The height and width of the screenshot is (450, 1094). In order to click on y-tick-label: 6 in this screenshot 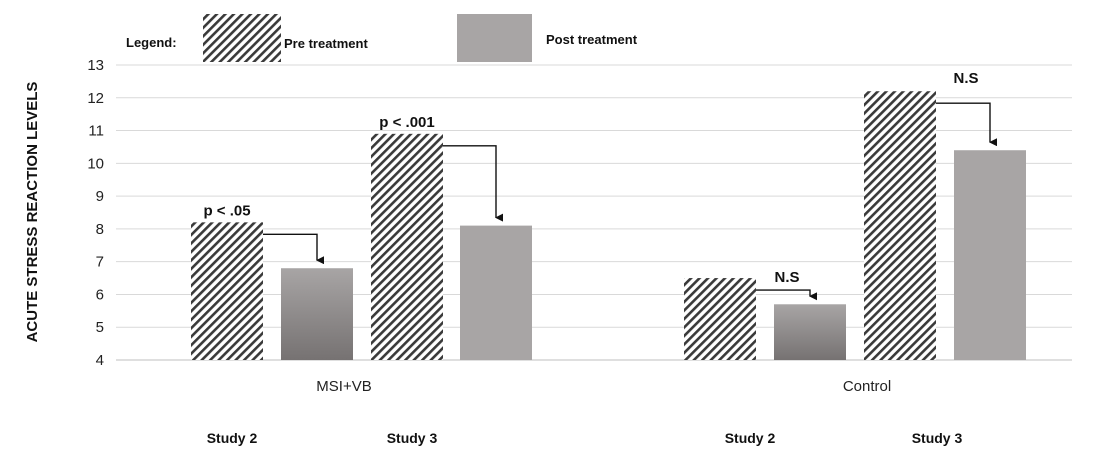, I will do `click(100, 294)`.